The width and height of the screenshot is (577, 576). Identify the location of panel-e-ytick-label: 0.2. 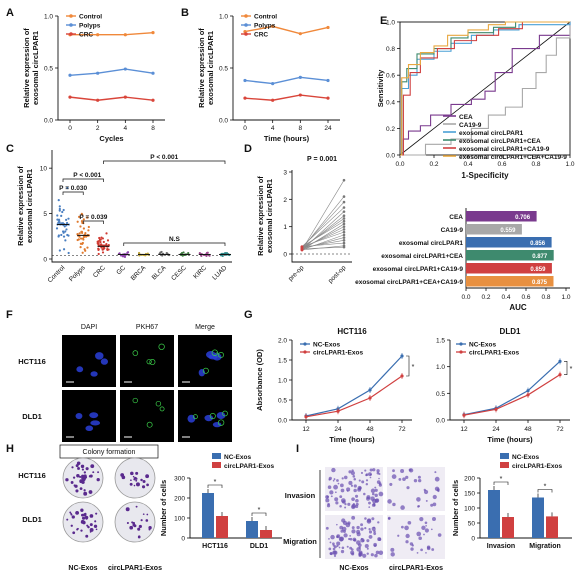
(390, 129).